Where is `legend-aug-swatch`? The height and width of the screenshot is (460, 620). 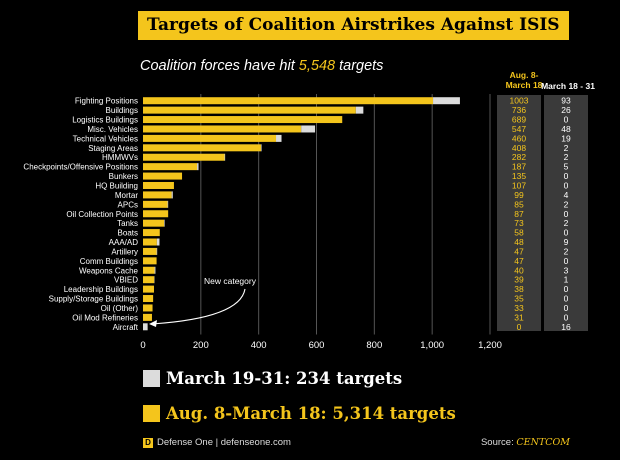 legend-aug-swatch is located at coordinates (151, 413).